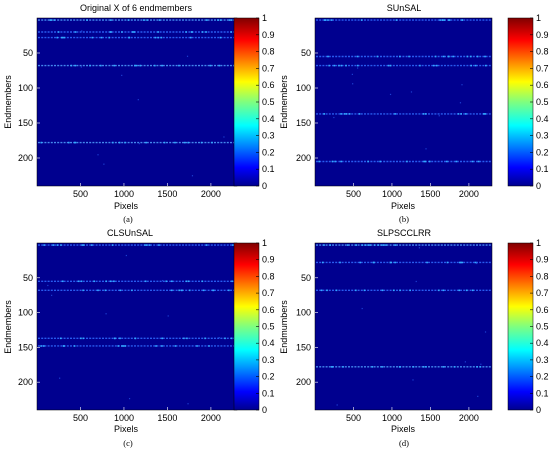 The image size is (550, 452). I want to click on x-tick-label: 1500, so click(167, 194).